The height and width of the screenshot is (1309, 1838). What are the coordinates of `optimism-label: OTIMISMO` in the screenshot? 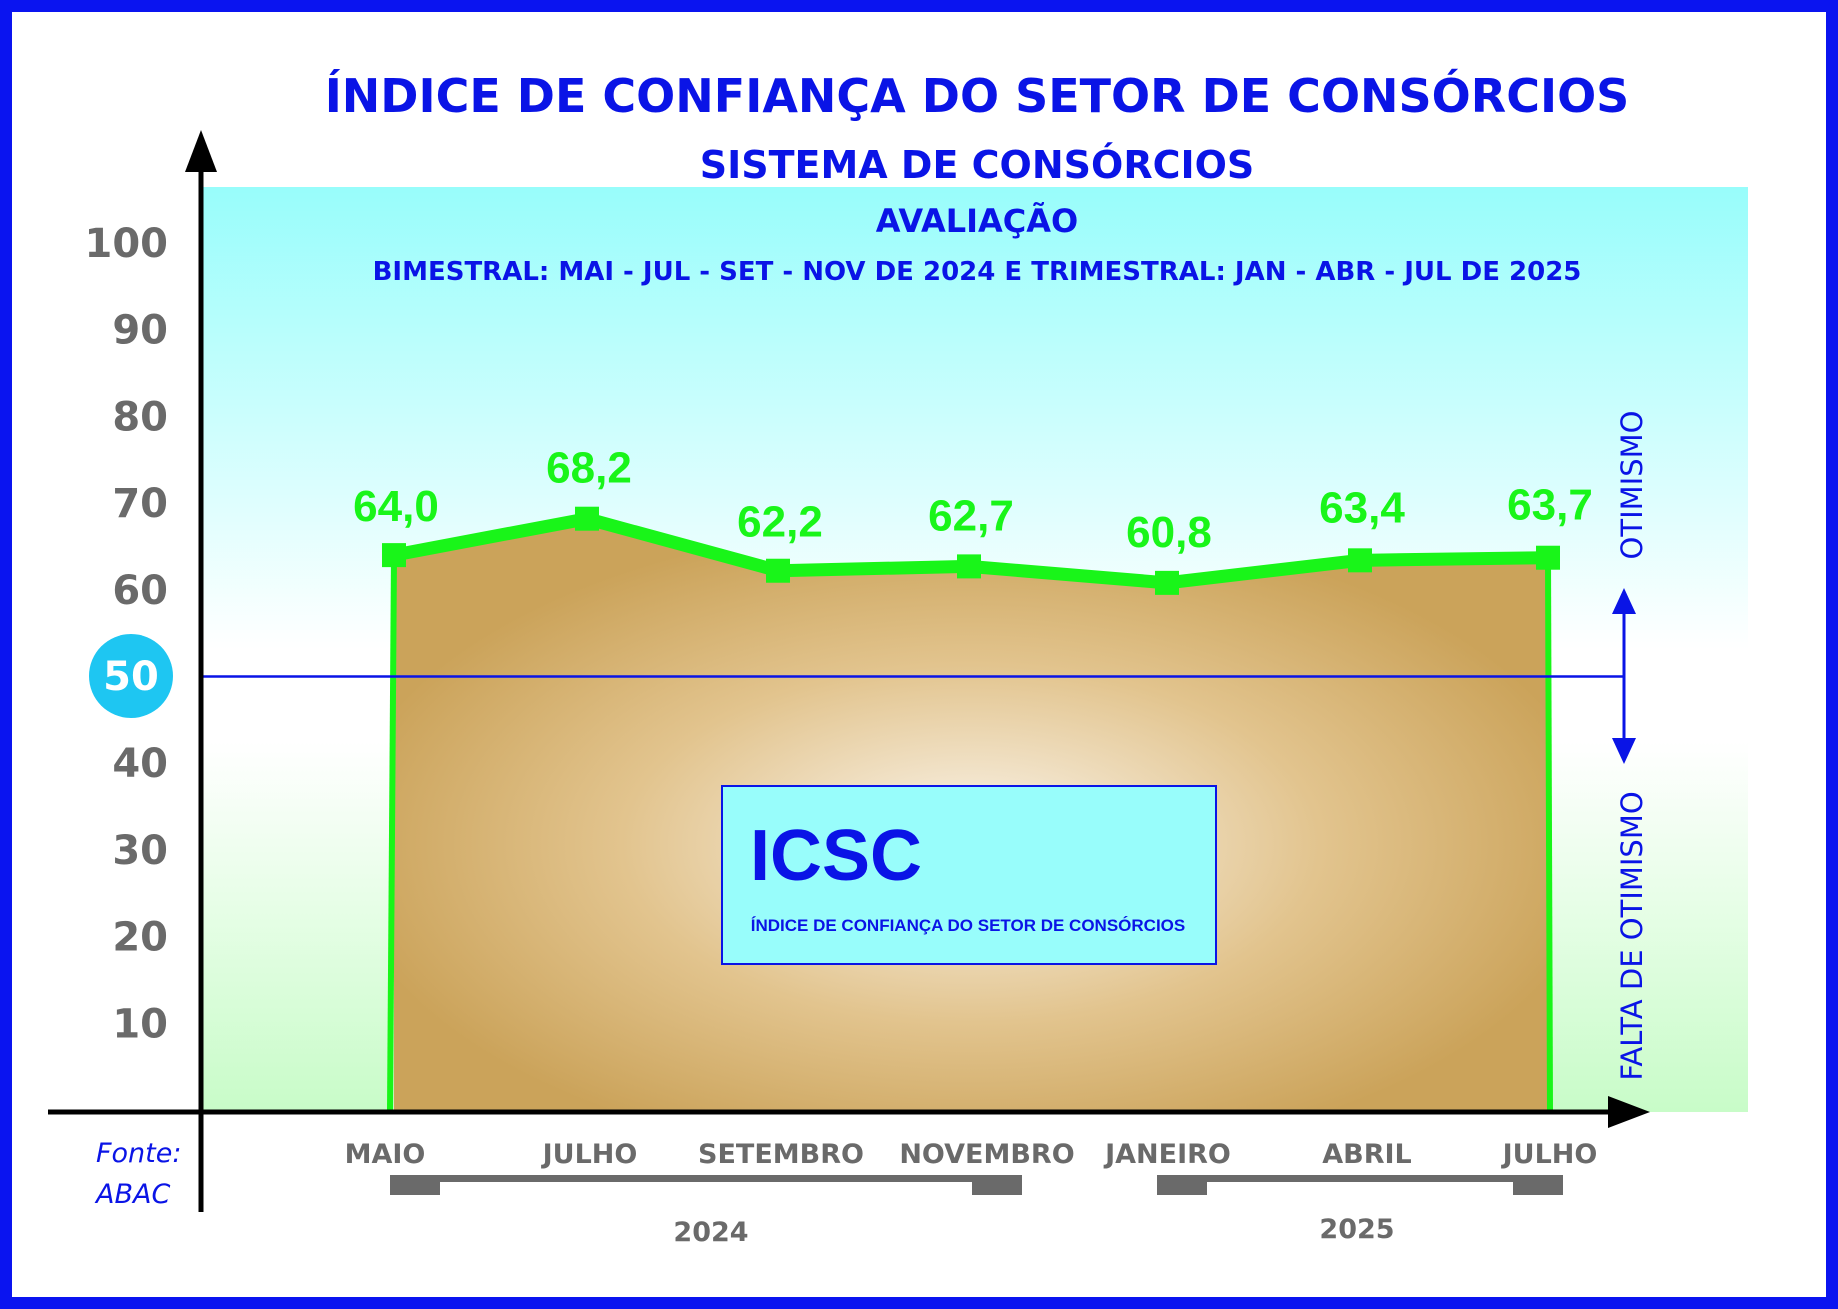 It's located at (1632, 485).